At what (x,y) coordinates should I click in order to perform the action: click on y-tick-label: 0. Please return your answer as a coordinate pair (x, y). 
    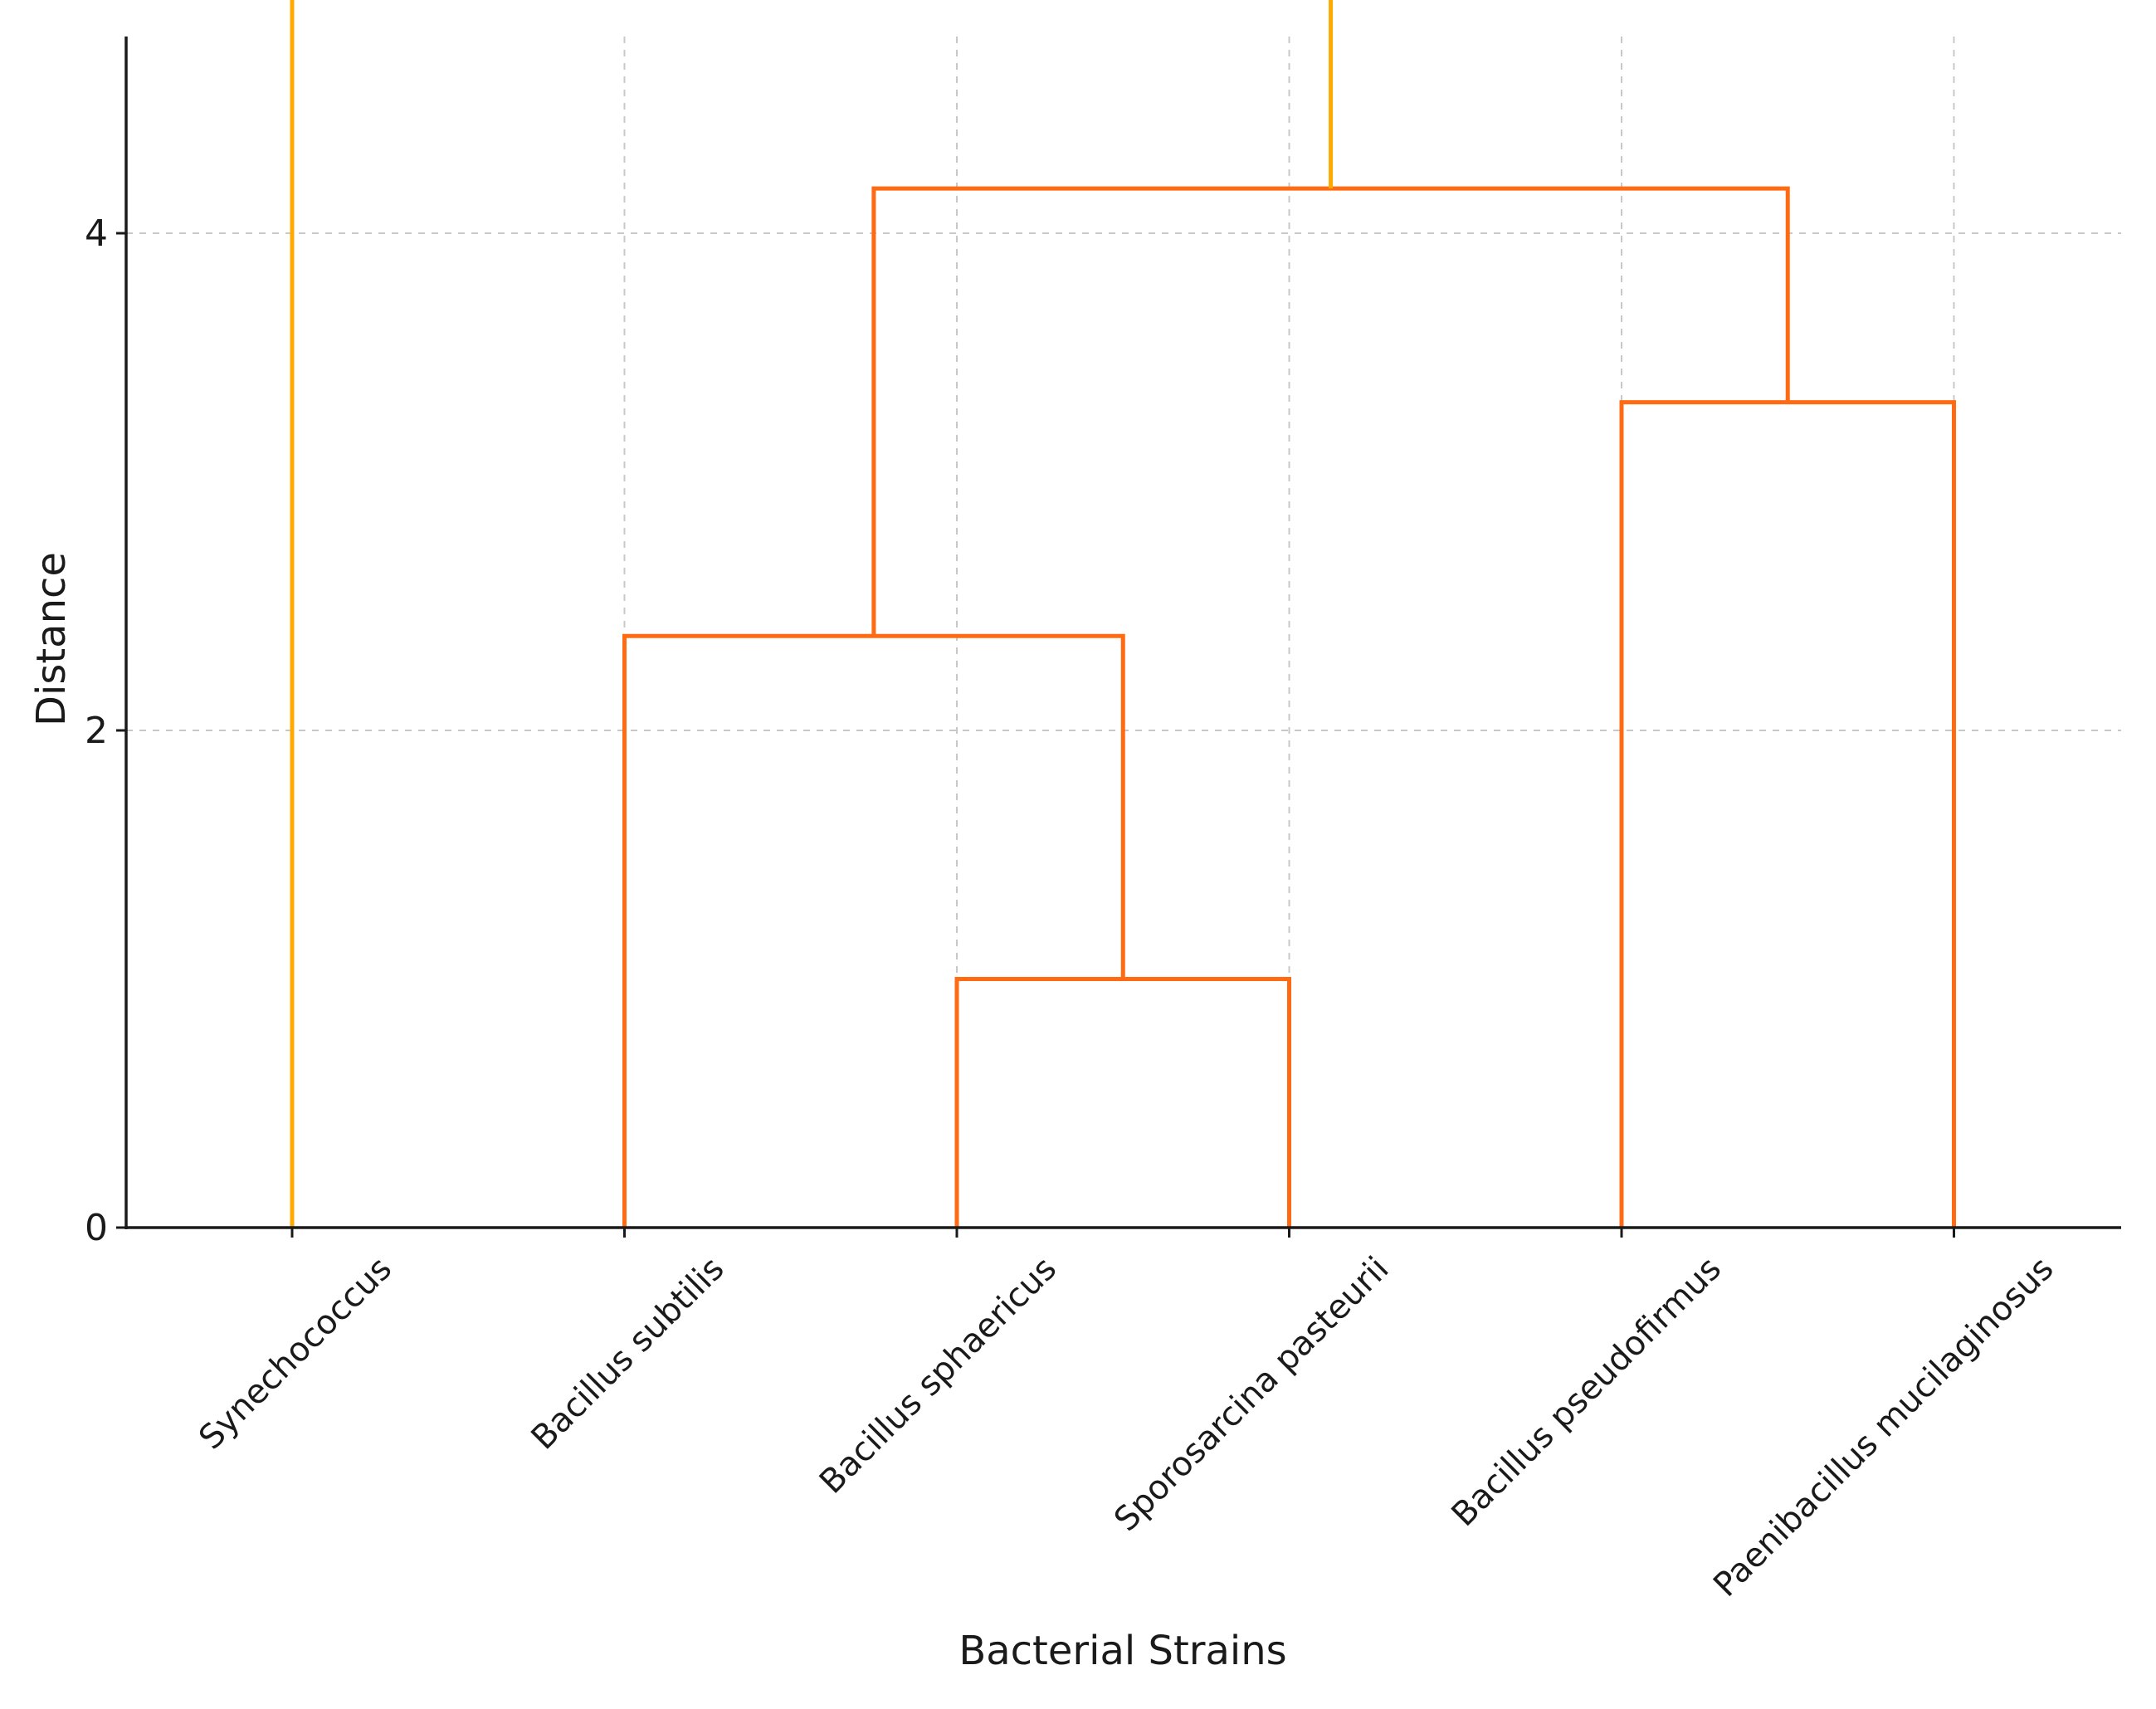
    Looking at the image, I should click on (97, 1228).